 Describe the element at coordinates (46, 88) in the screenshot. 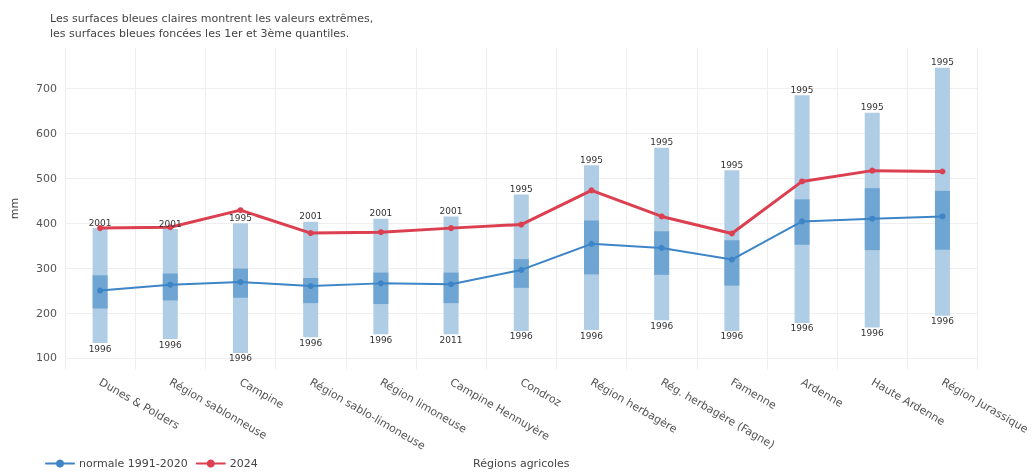

I see `y-tick-label: 700` at that location.